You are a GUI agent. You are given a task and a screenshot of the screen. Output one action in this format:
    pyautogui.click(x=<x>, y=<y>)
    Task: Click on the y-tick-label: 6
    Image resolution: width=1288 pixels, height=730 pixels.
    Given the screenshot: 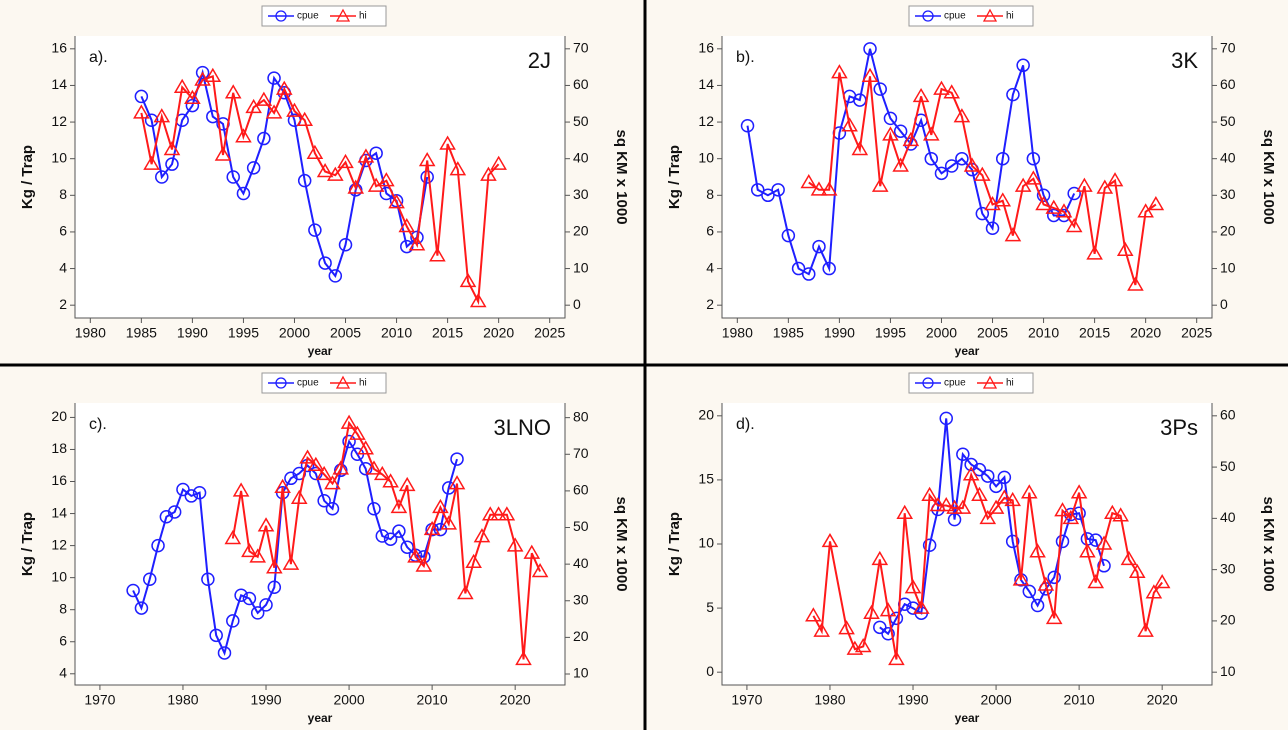 What is the action you would take?
    pyautogui.click(x=63, y=231)
    